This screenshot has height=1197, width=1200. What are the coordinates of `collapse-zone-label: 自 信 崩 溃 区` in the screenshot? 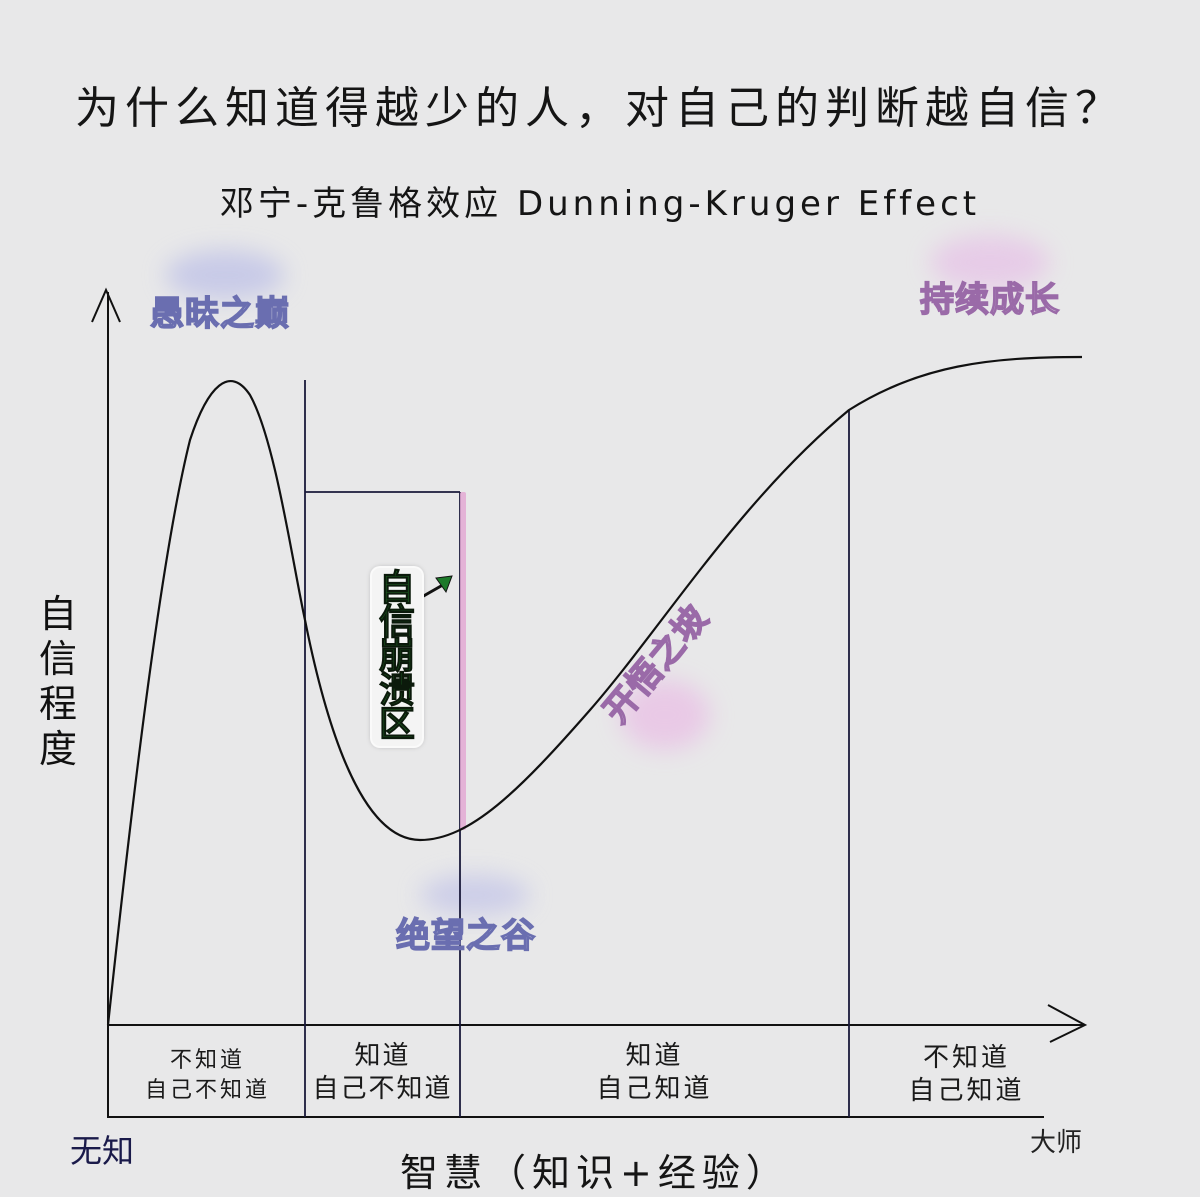 It's located at (397, 657).